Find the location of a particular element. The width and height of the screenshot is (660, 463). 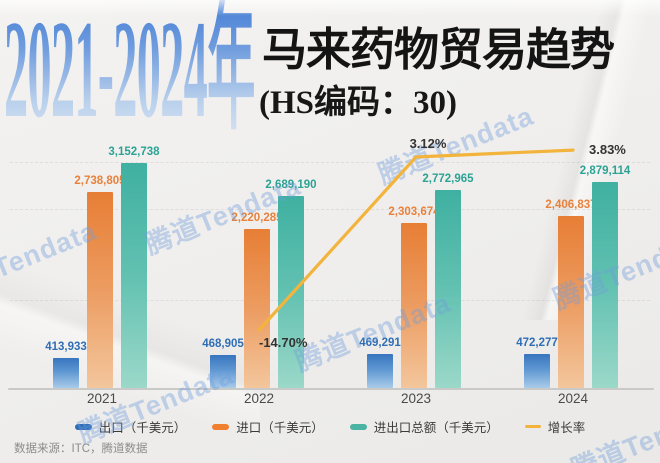

x-axis-line is located at coordinates (331, 389).